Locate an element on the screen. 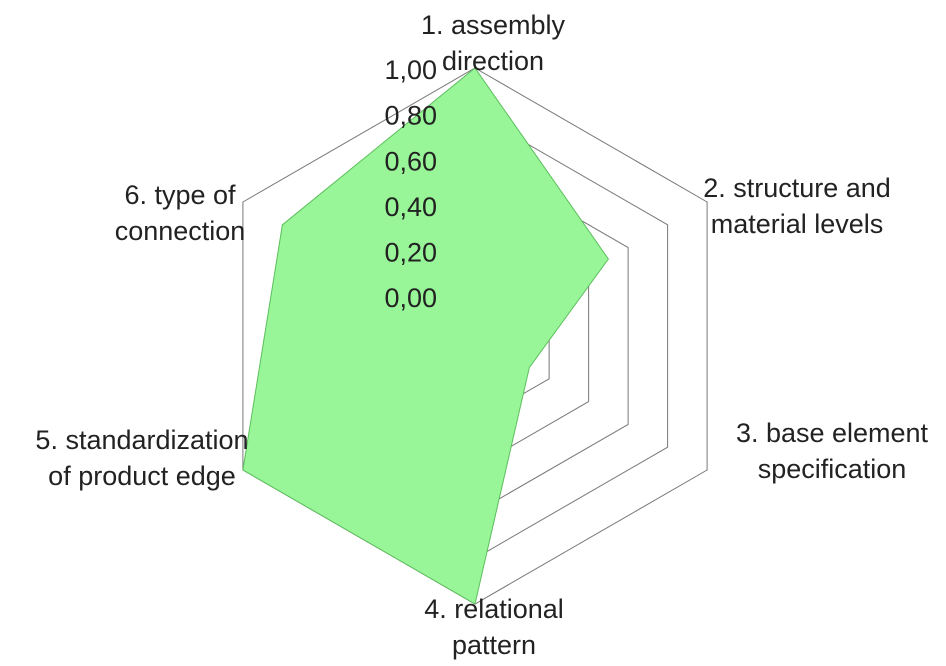 Image resolution: width=946 pixels, height=666 pixels. axis-label: 4. relational pattern is located at coordinates (494, 627).